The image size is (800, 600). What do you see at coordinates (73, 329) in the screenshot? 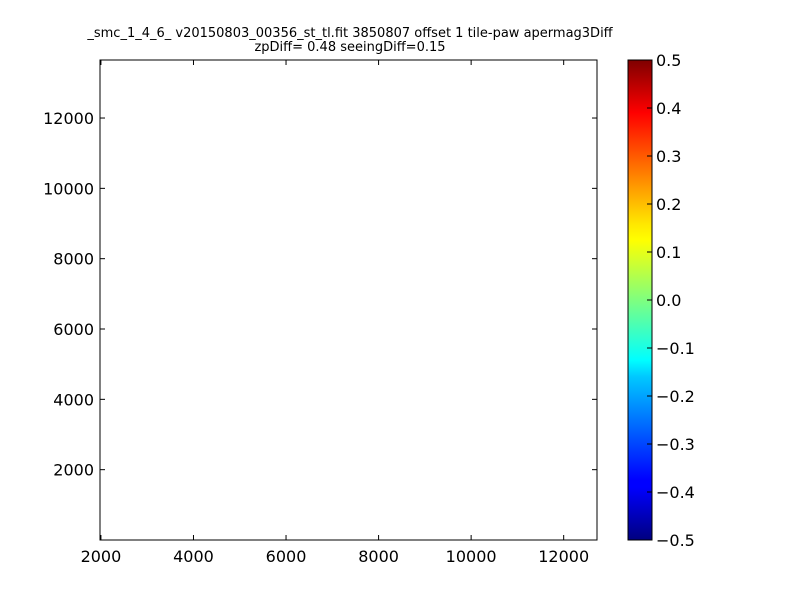
I see `y-tick-label: 6000` at bounding box center [73, 329].